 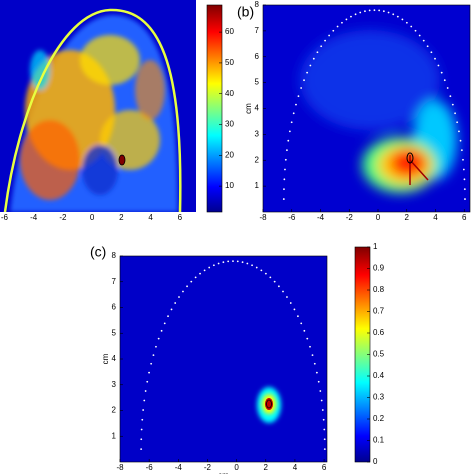 What do you see at coordinates (379, 375) in the screenshot?
I see `colorbar-tick-label: 0.4` at bounding box center [379, 375].